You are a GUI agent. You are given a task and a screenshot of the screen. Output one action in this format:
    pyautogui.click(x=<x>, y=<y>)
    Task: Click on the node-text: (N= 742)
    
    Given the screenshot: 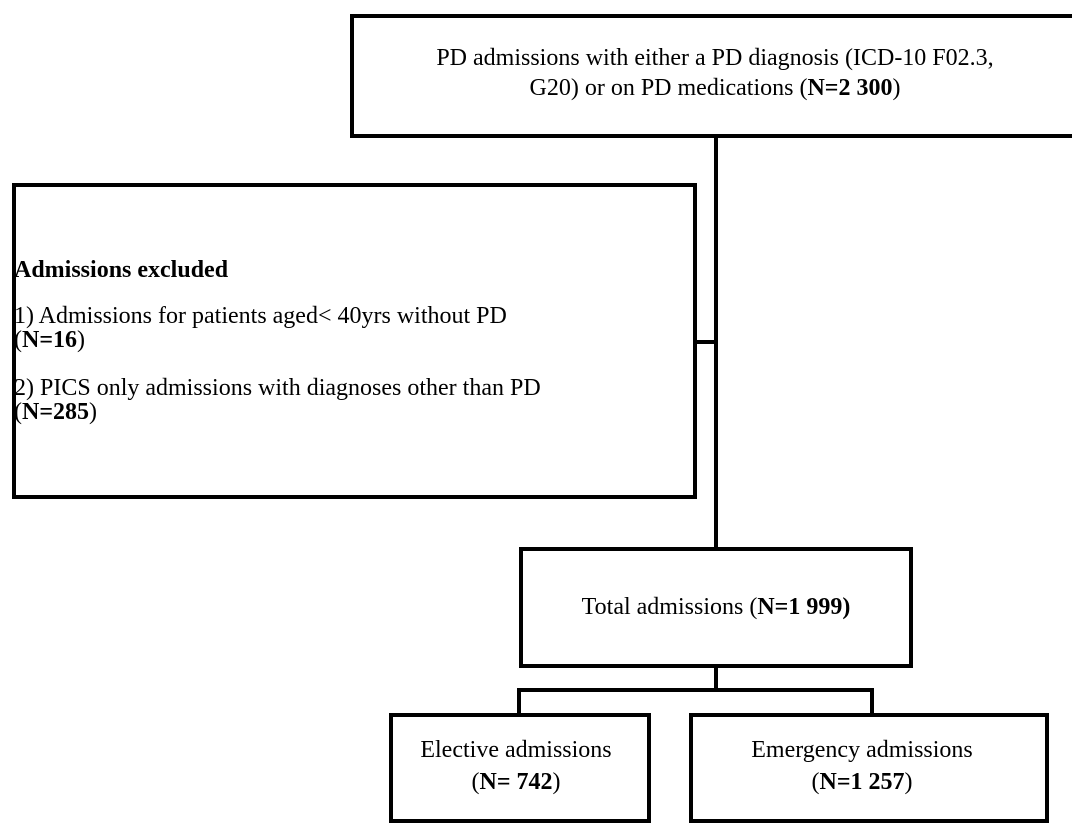 What is the action you would take?
    pyautogui.click(x=515, y=782)
    